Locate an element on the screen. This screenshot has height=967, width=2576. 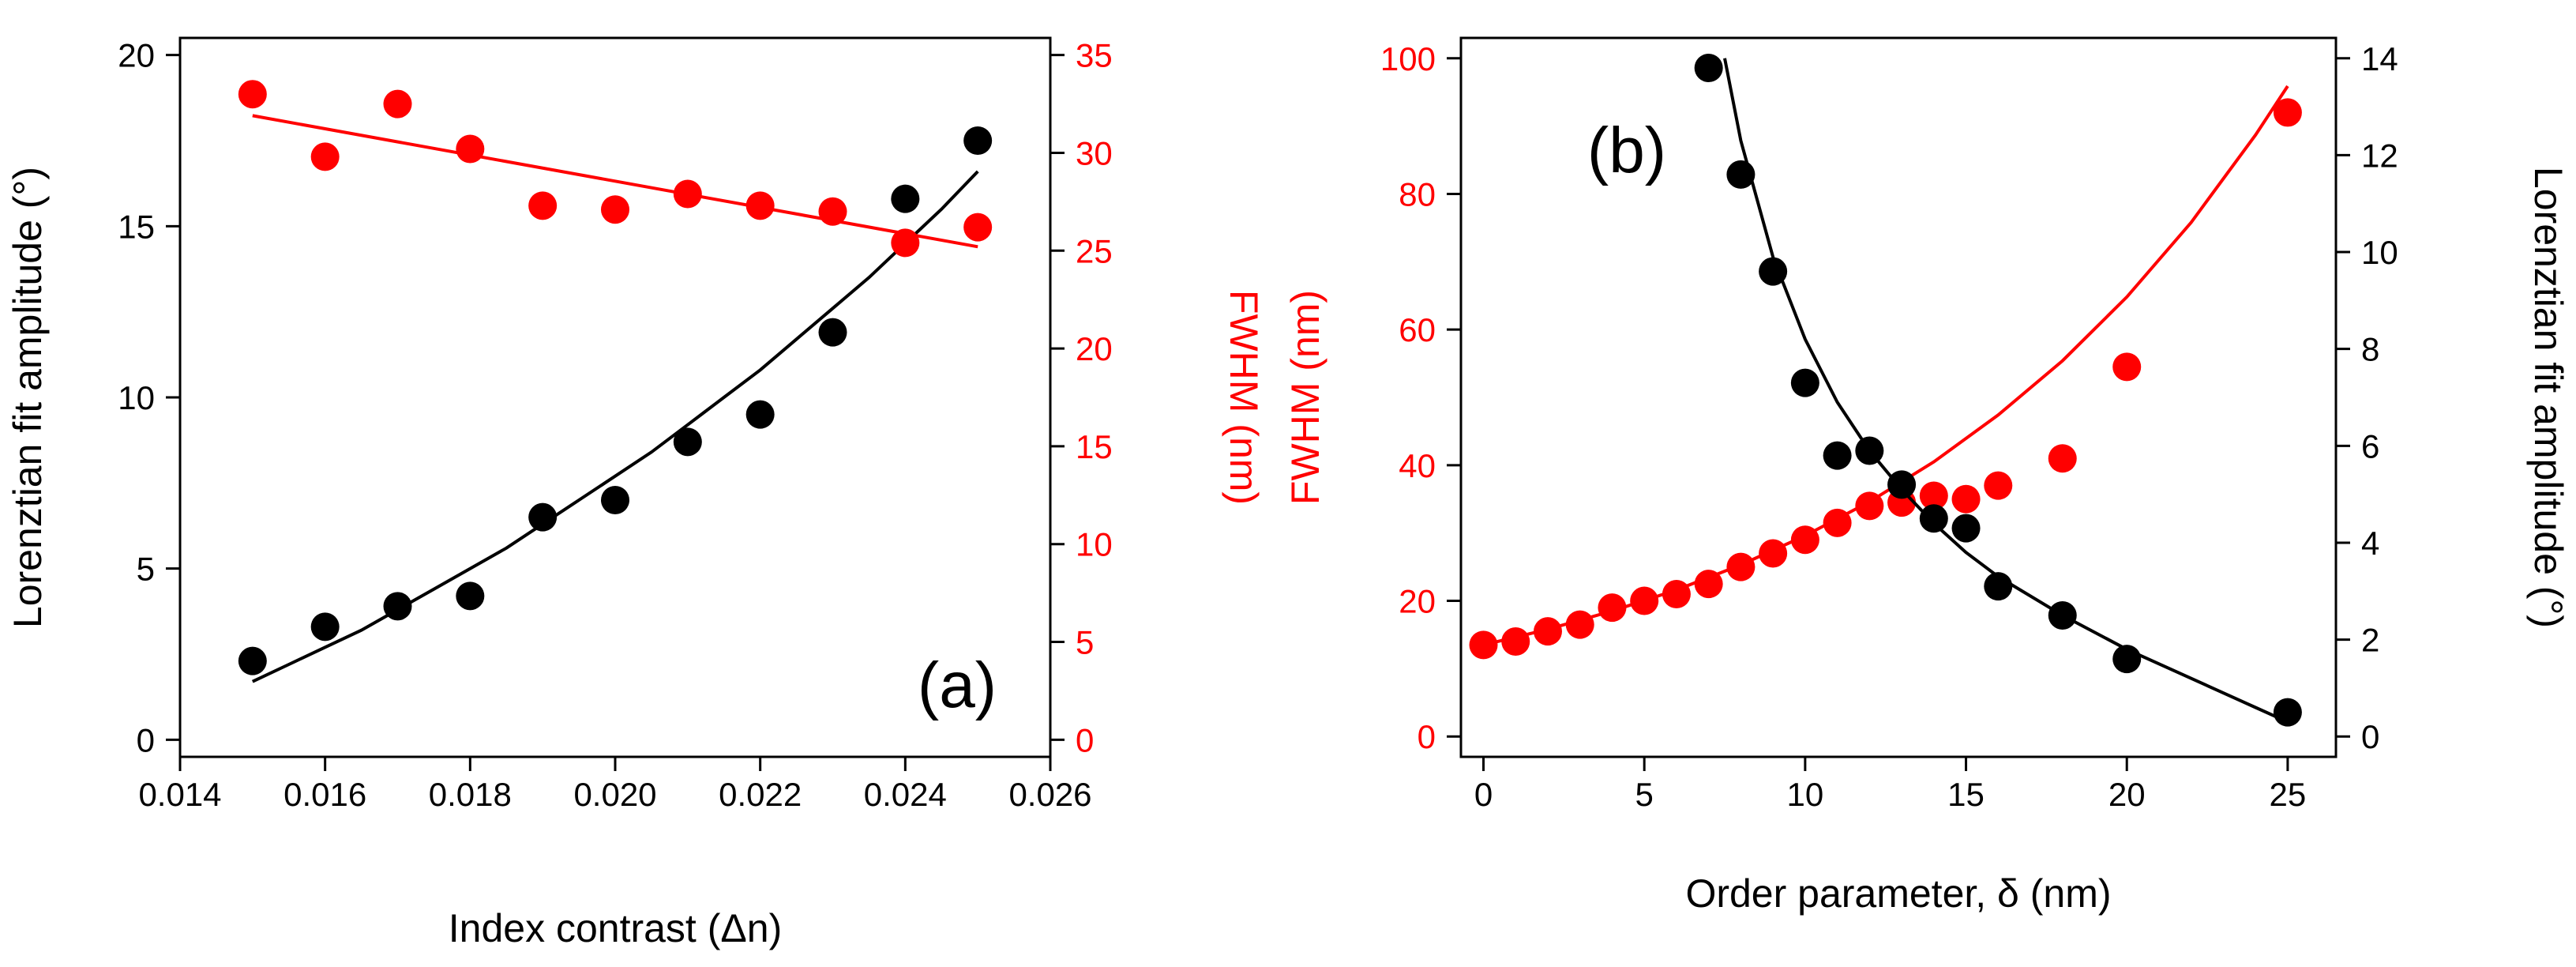
x-tick-label-b: 10 is located at coordinates (1805, 794).